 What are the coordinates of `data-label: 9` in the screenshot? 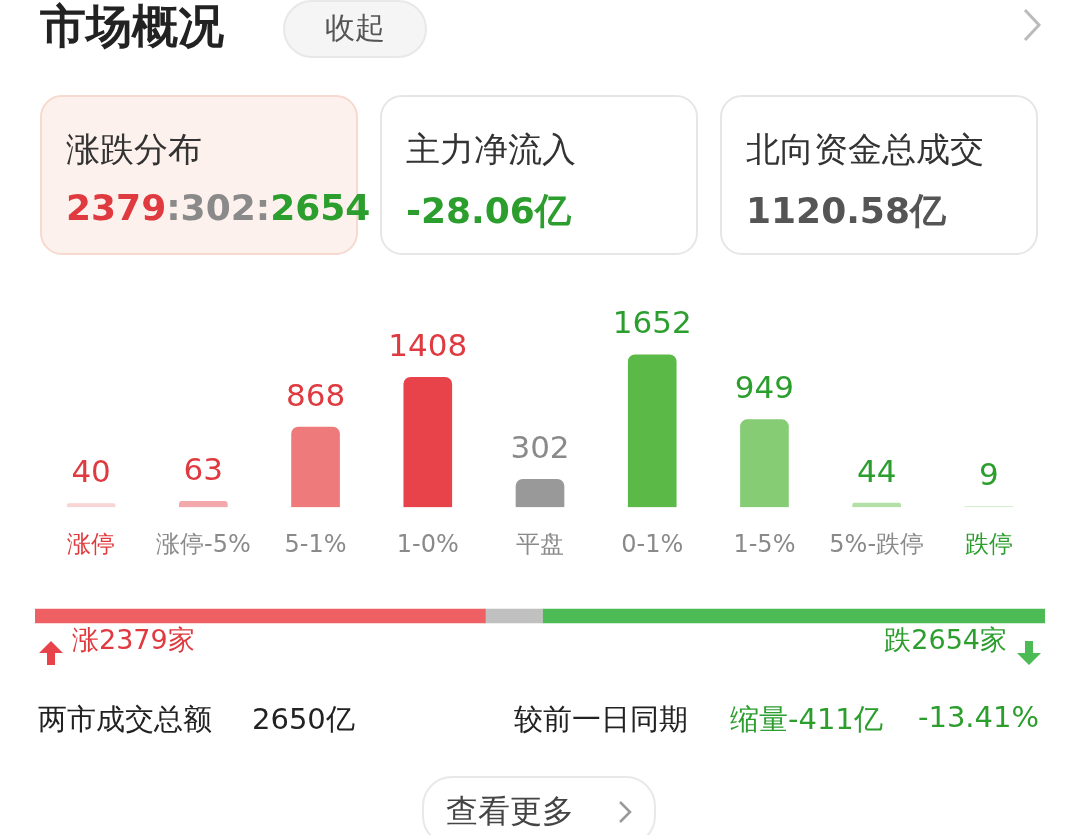 It's located at (989, 473).